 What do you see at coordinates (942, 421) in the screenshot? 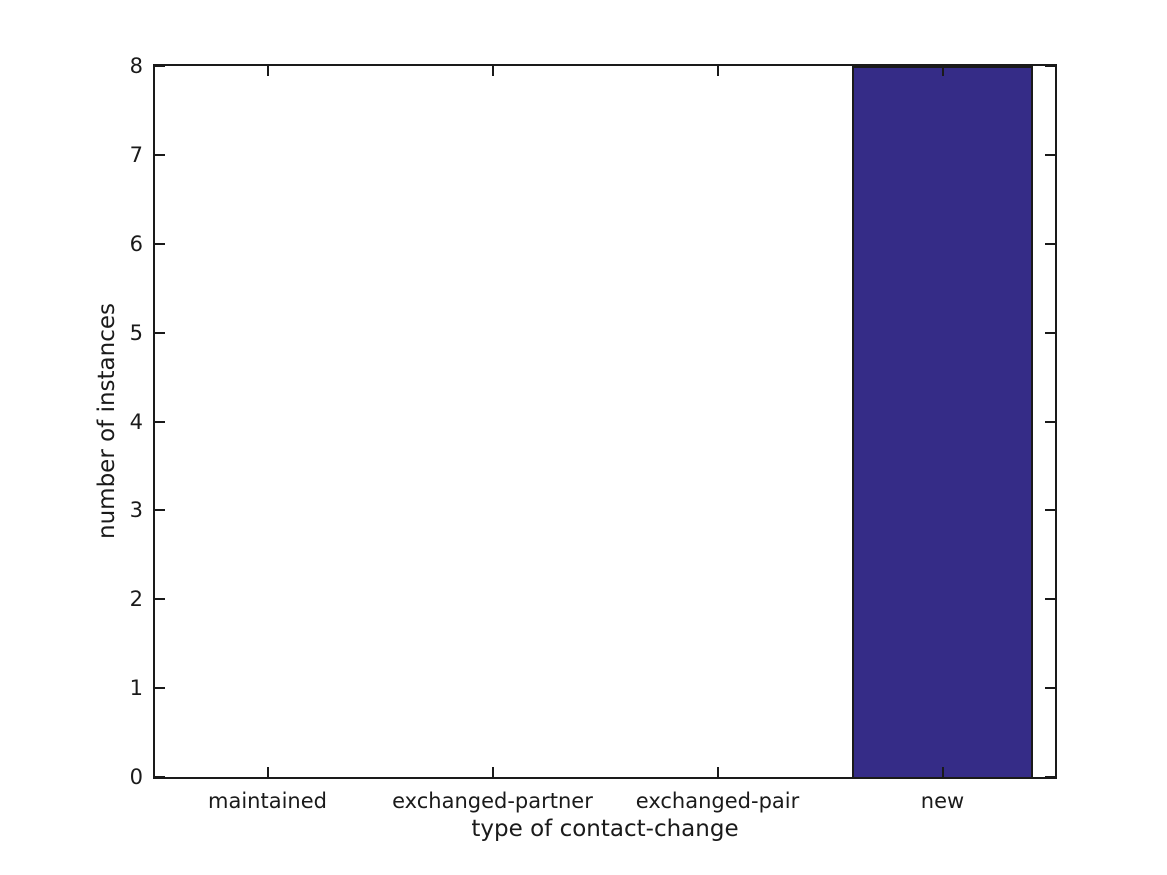
I see `bar-new` at bounding box center [942, 421].